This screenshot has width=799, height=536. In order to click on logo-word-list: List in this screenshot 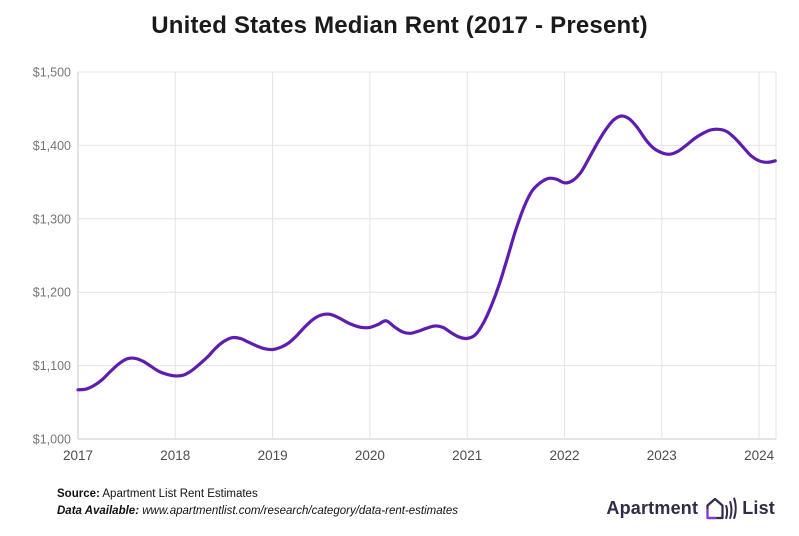, I will do `click(758, 508)`.